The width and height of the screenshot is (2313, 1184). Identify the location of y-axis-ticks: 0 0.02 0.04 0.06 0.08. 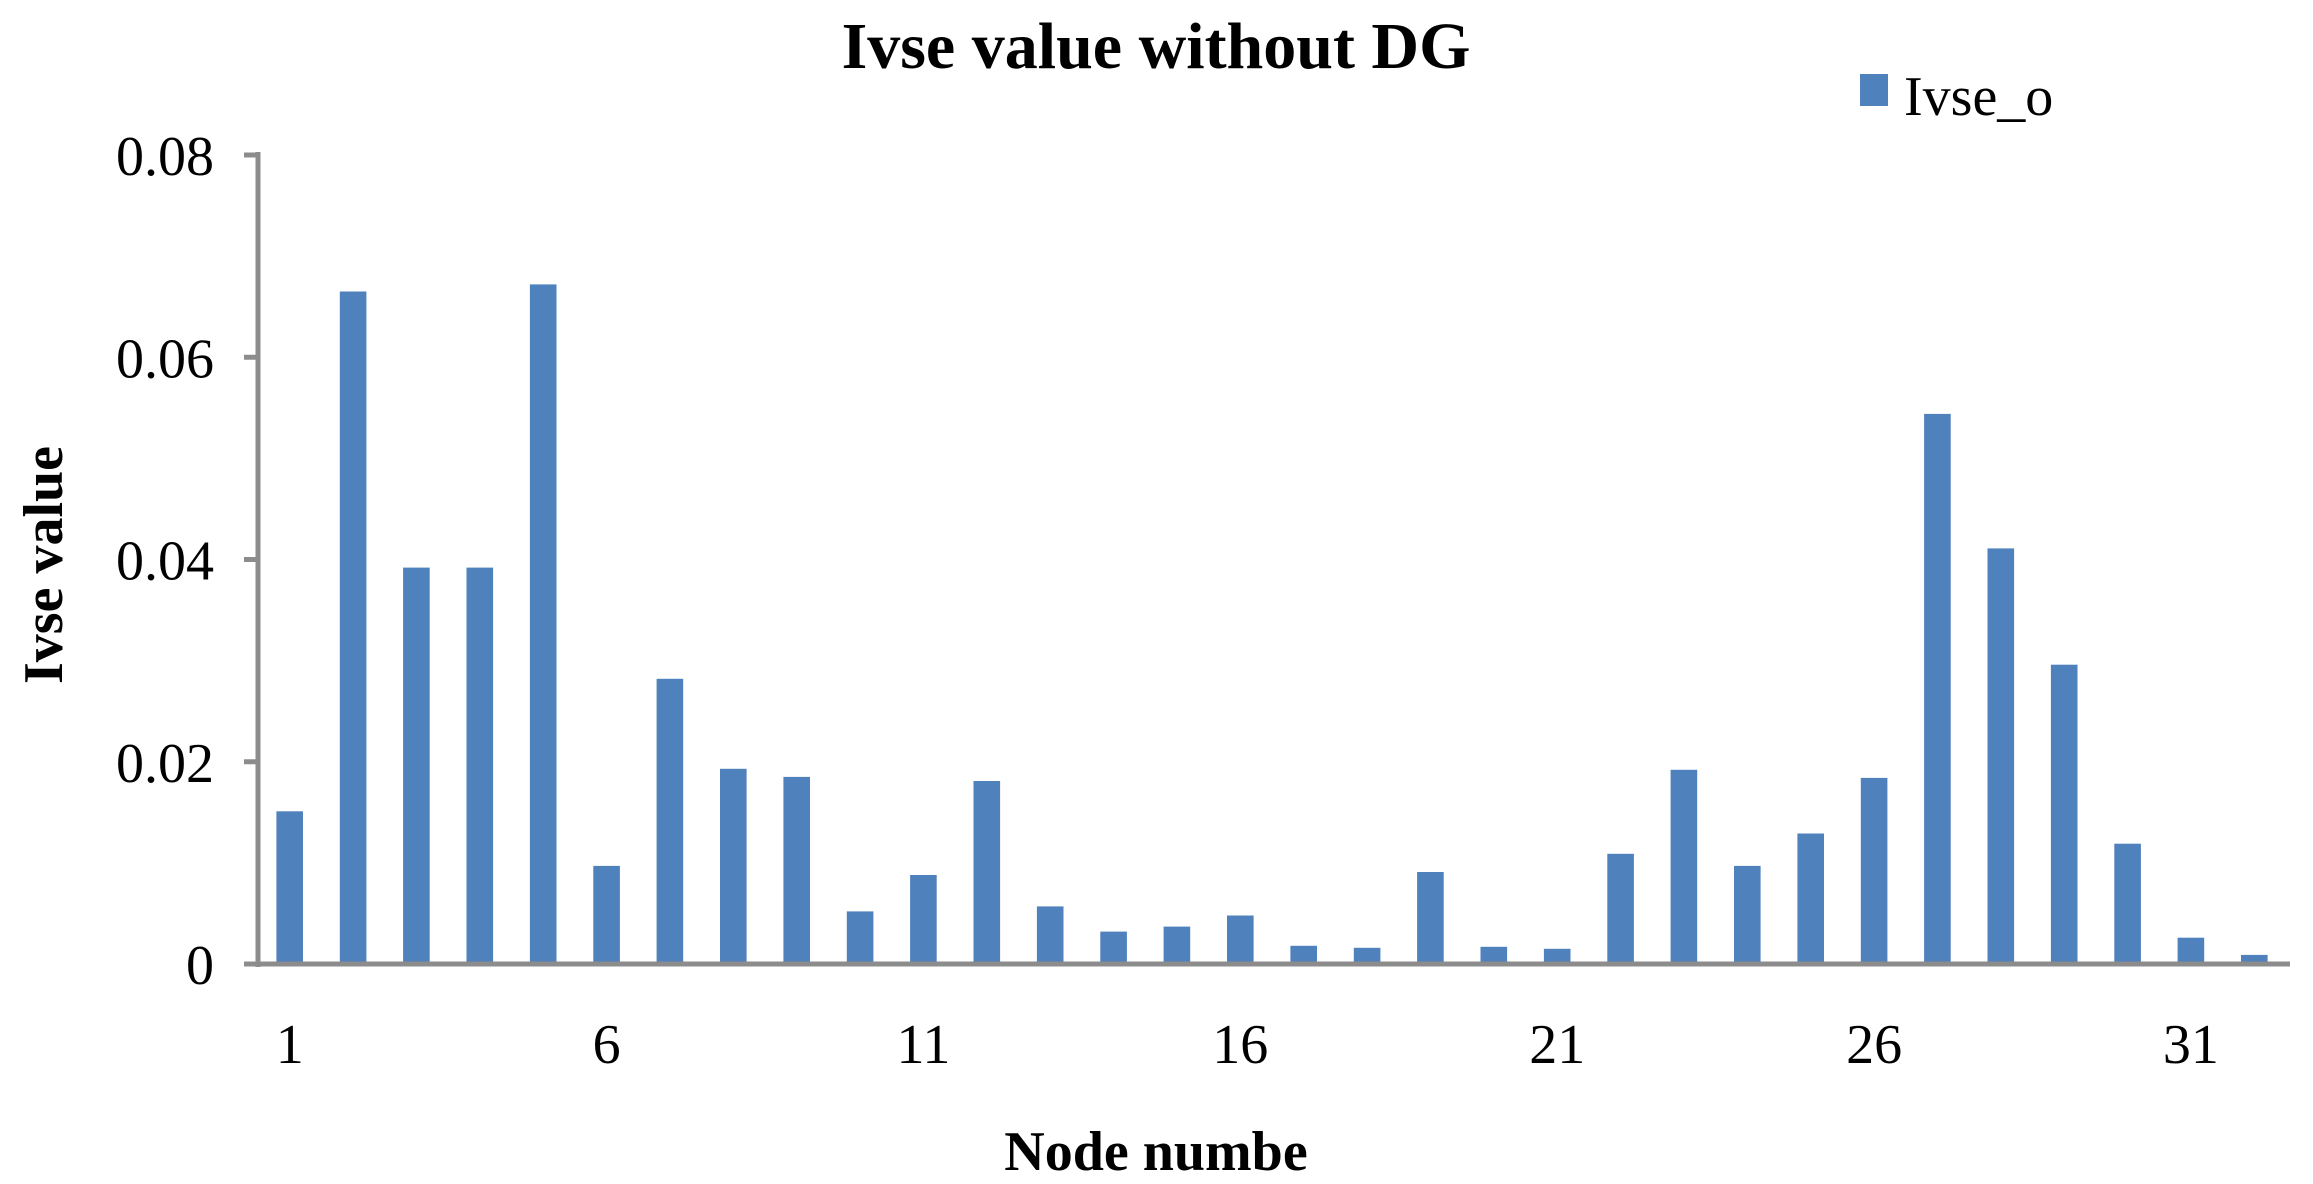
(187, 561).